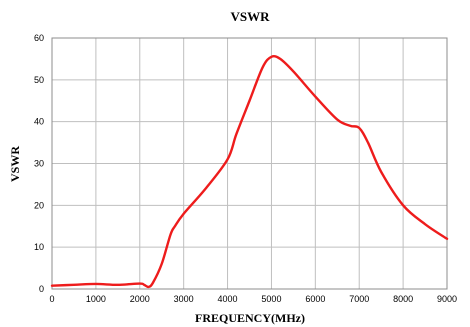  Describe the element at coordinates (39, 247) in the screenshot. I see `y-tick-label-1: 10` at that location.